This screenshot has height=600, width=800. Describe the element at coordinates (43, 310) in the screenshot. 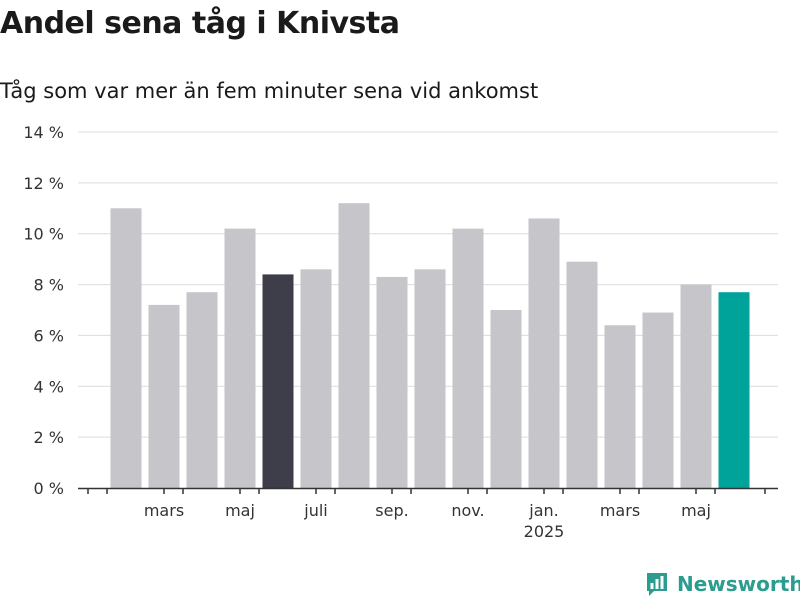

I see `y-axis-tick-labels: 0 % 2 % 4 % 6 % 8 % 10 % 12 % 14 %` at that location.